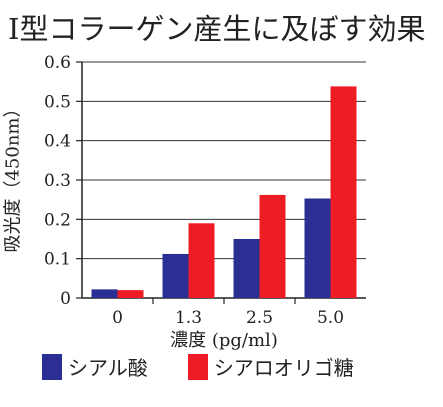 Image resolution: width=443 pixels, height=407 pixels. I want to click on y-tick-label: 0.6, so click(57, 63).